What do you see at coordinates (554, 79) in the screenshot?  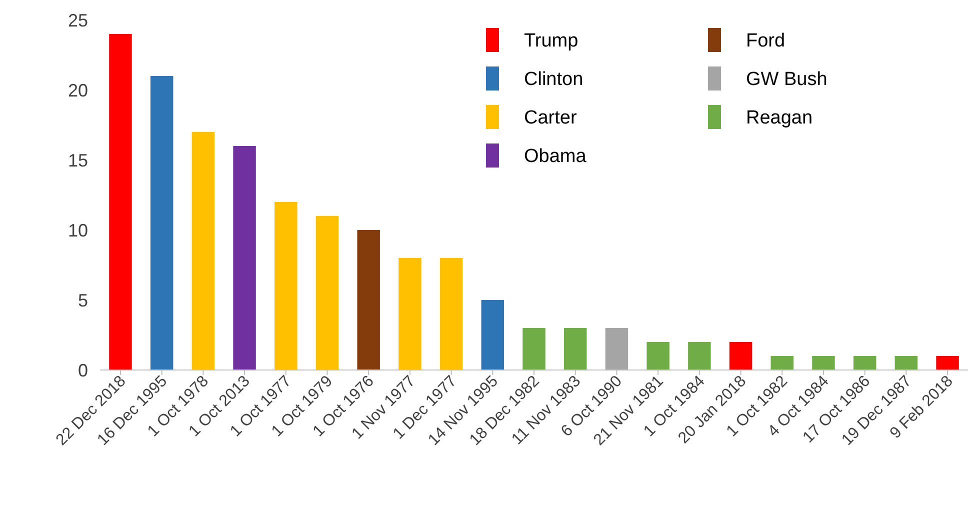 I see `legend-label: Clinton` at bounding box center [554, 79].